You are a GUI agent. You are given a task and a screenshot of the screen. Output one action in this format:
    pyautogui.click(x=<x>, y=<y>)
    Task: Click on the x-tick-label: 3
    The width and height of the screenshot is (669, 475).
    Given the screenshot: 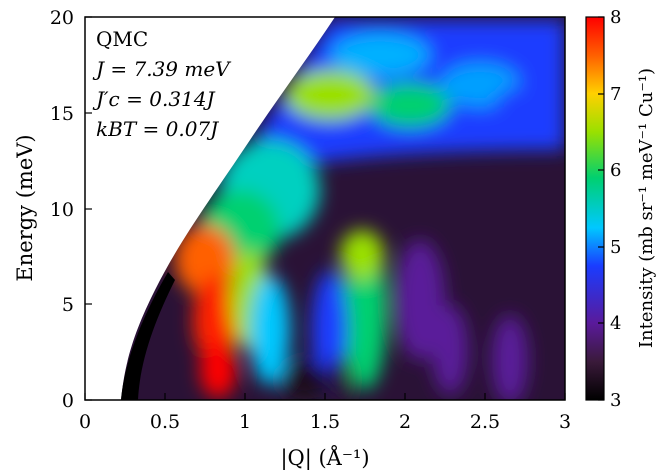 What is the action you would take?
    pyautogui.click(x=565, y=422)
    